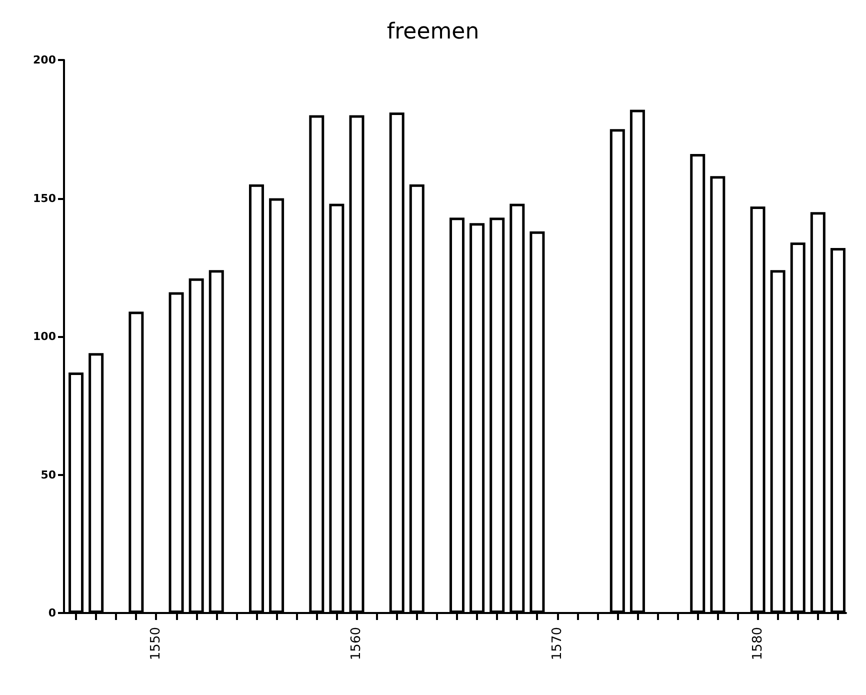 The image size is (866, 695). What do you see at coordinates (433, 32) in the screenshot?
I see `chart-title: freemen` at bounding box center [433, 32].